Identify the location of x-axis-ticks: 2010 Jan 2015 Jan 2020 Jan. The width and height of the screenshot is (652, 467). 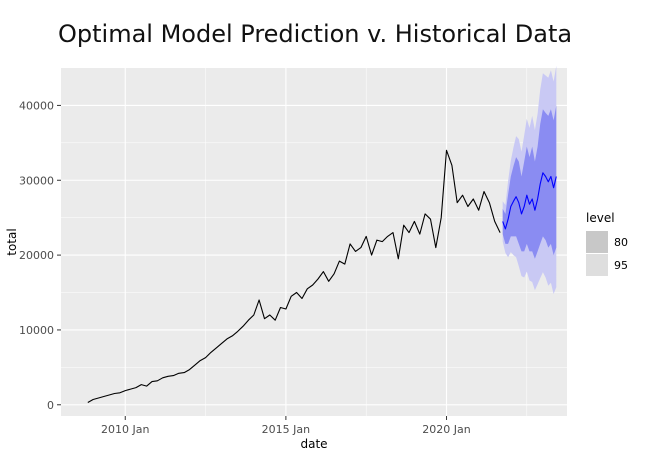
(286, 426).